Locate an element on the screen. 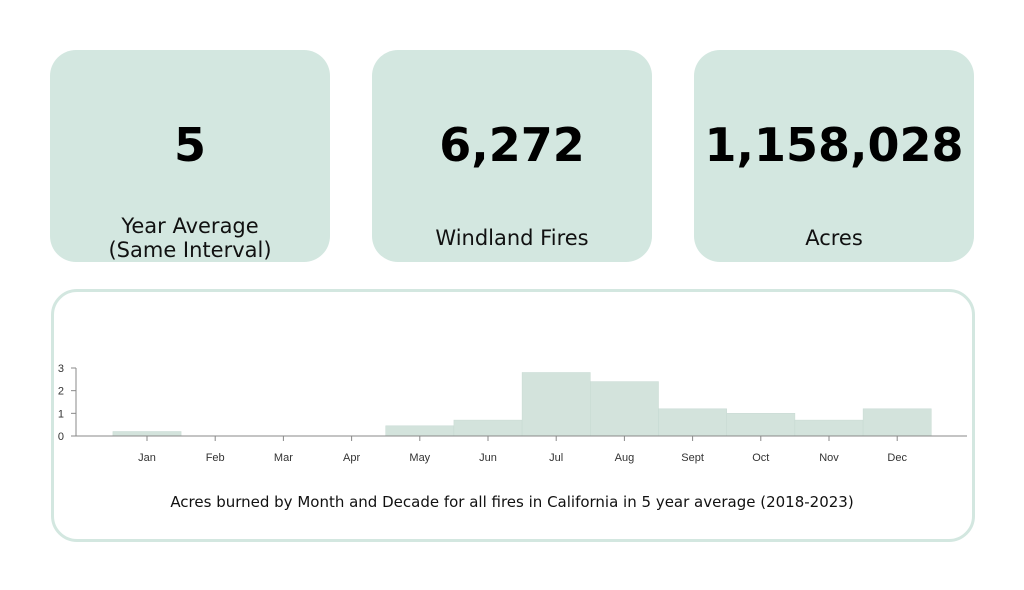  y-tick-label: 0 is located at coordinates (61, 437).